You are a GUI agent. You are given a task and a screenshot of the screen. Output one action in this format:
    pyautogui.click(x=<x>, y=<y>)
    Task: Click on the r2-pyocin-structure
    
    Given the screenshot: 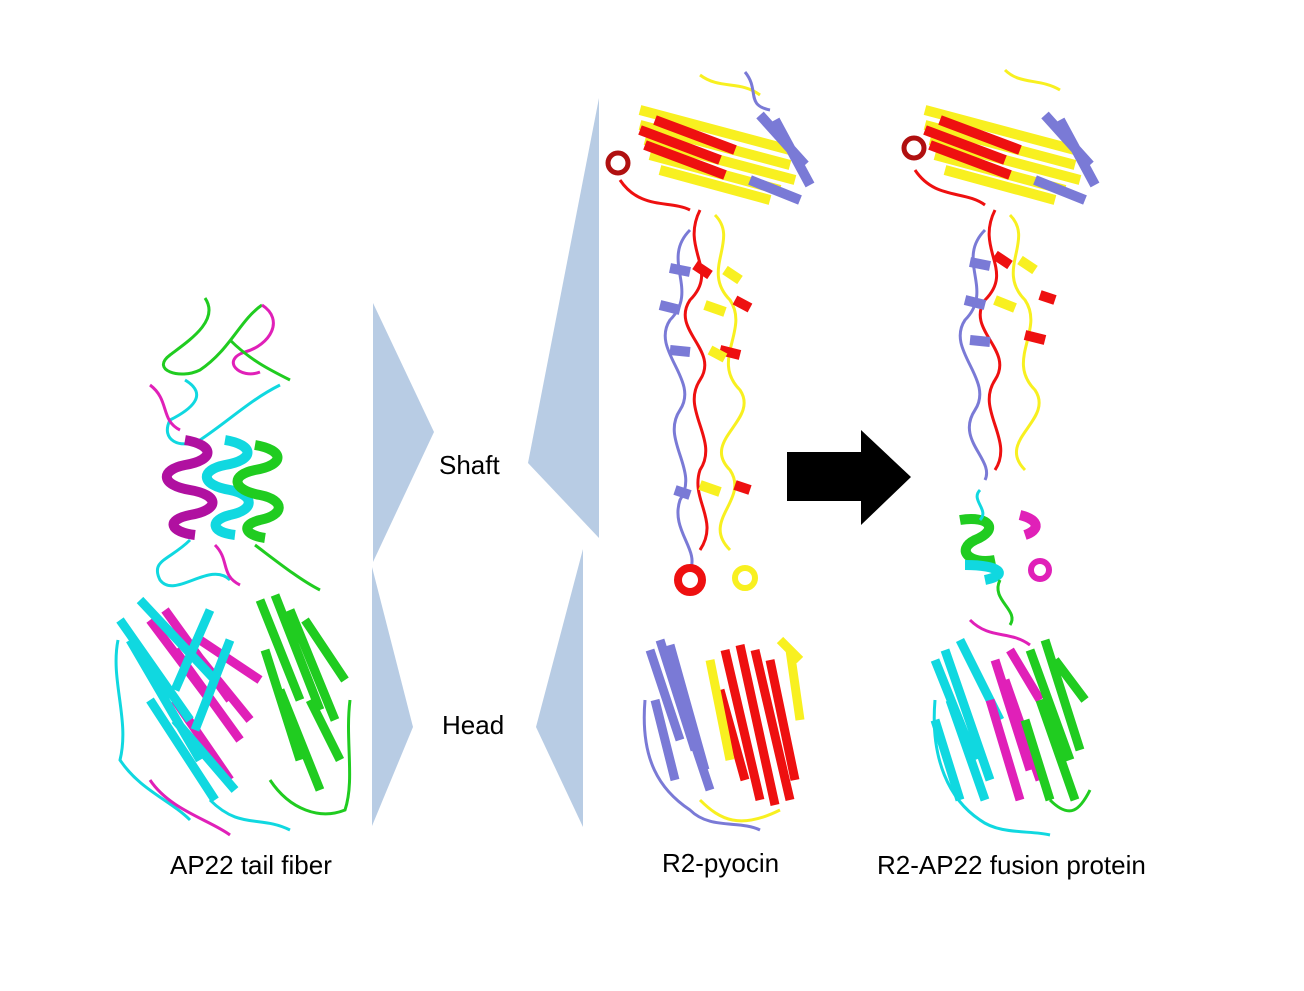 What is the action you would take?
    pyautogui.click(x=710, y=451)
    